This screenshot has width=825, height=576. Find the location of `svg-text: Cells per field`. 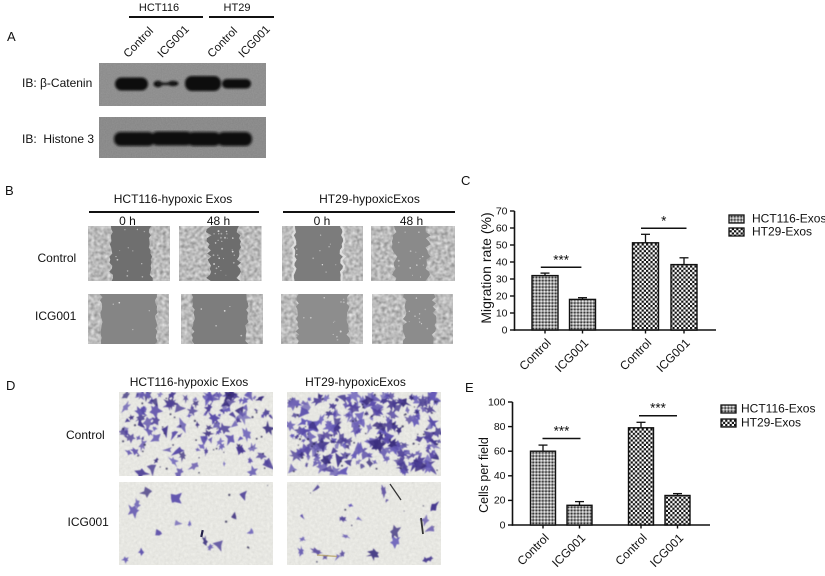

svg-text: Cells per field is located at coordinates (484, 475).